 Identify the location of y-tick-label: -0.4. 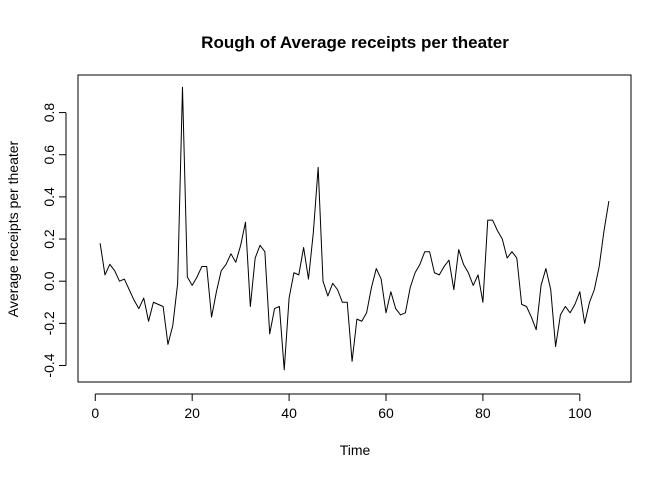
(49, 365).